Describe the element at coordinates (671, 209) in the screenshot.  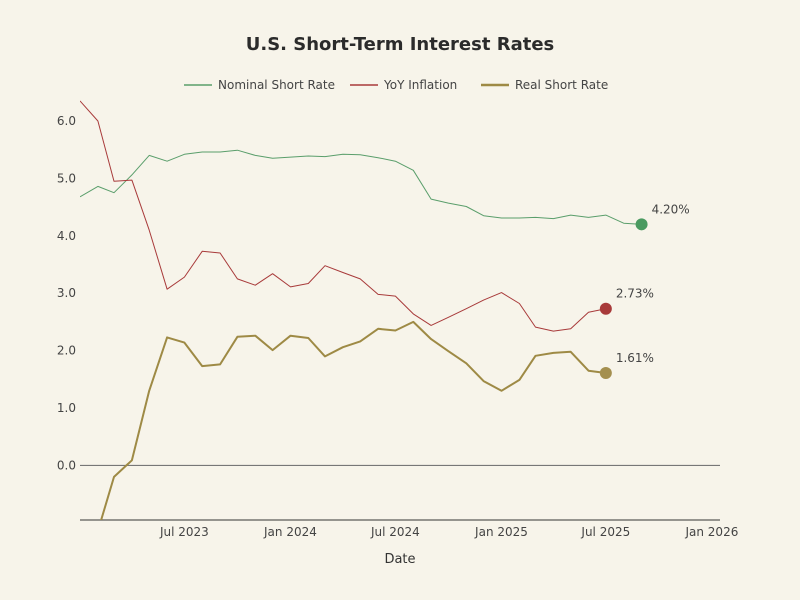
I see `series-end-label: 4.20%` at that location.